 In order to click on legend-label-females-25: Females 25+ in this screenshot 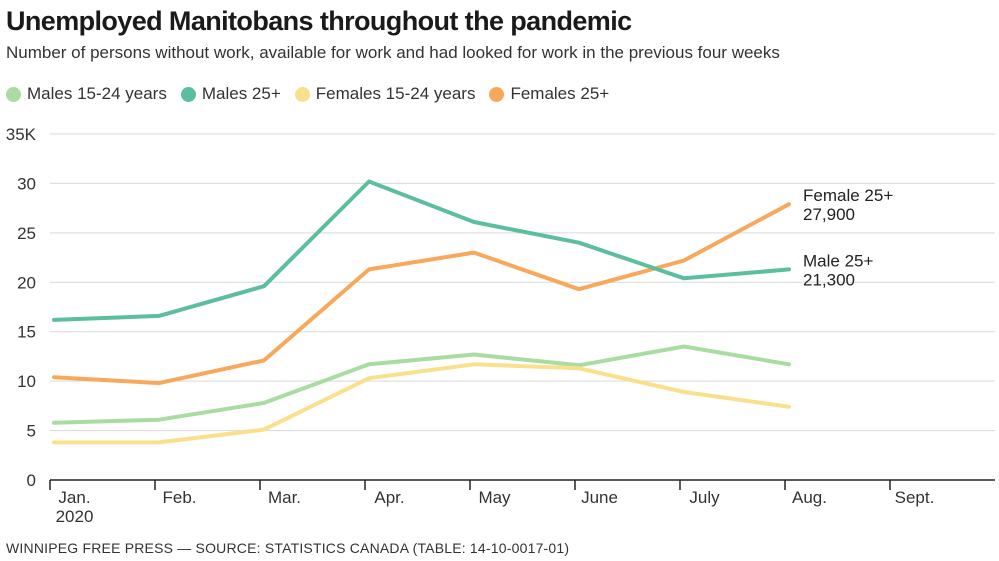, I will do `click(560, 93)`.